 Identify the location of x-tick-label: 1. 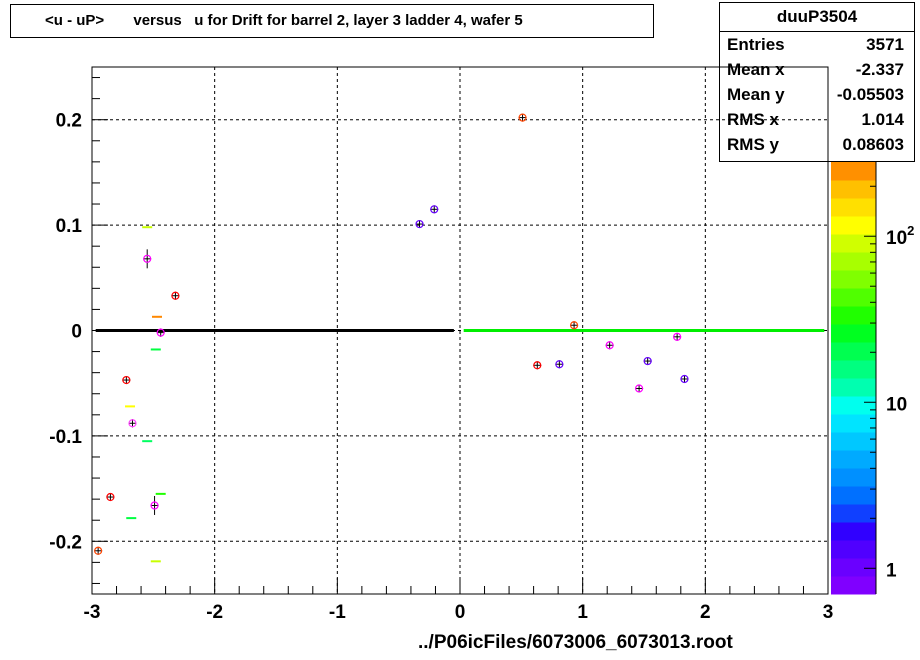
(582, 612).